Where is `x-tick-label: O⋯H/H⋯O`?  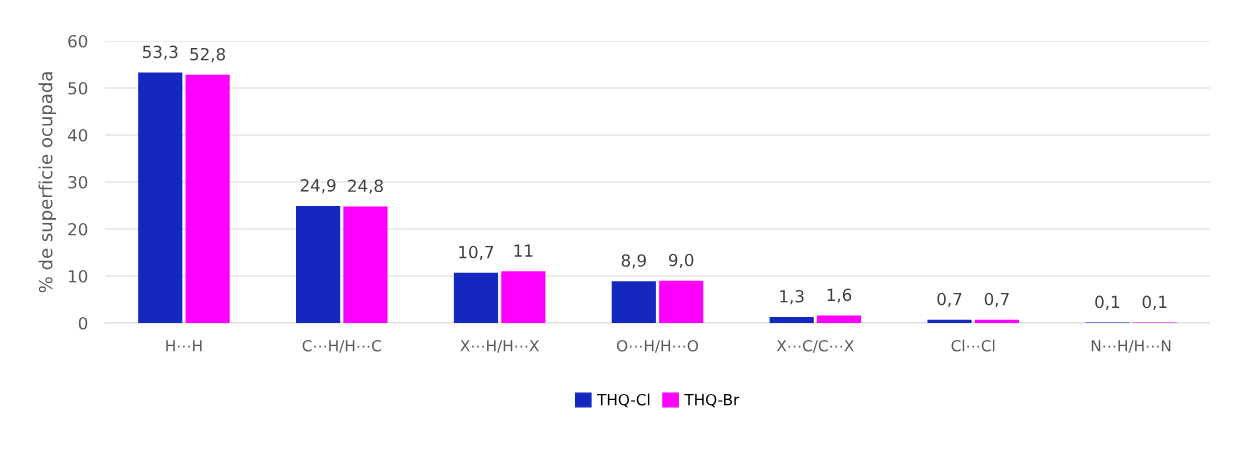 x-tick-label: O⋯H/H⋯O is located at coordinates (657, 346).